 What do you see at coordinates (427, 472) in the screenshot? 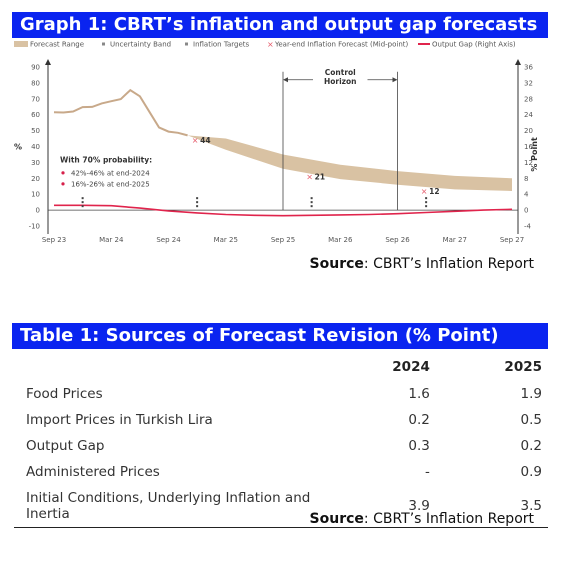
I see `row-value-2024: -` at bounding box center [427, 472].